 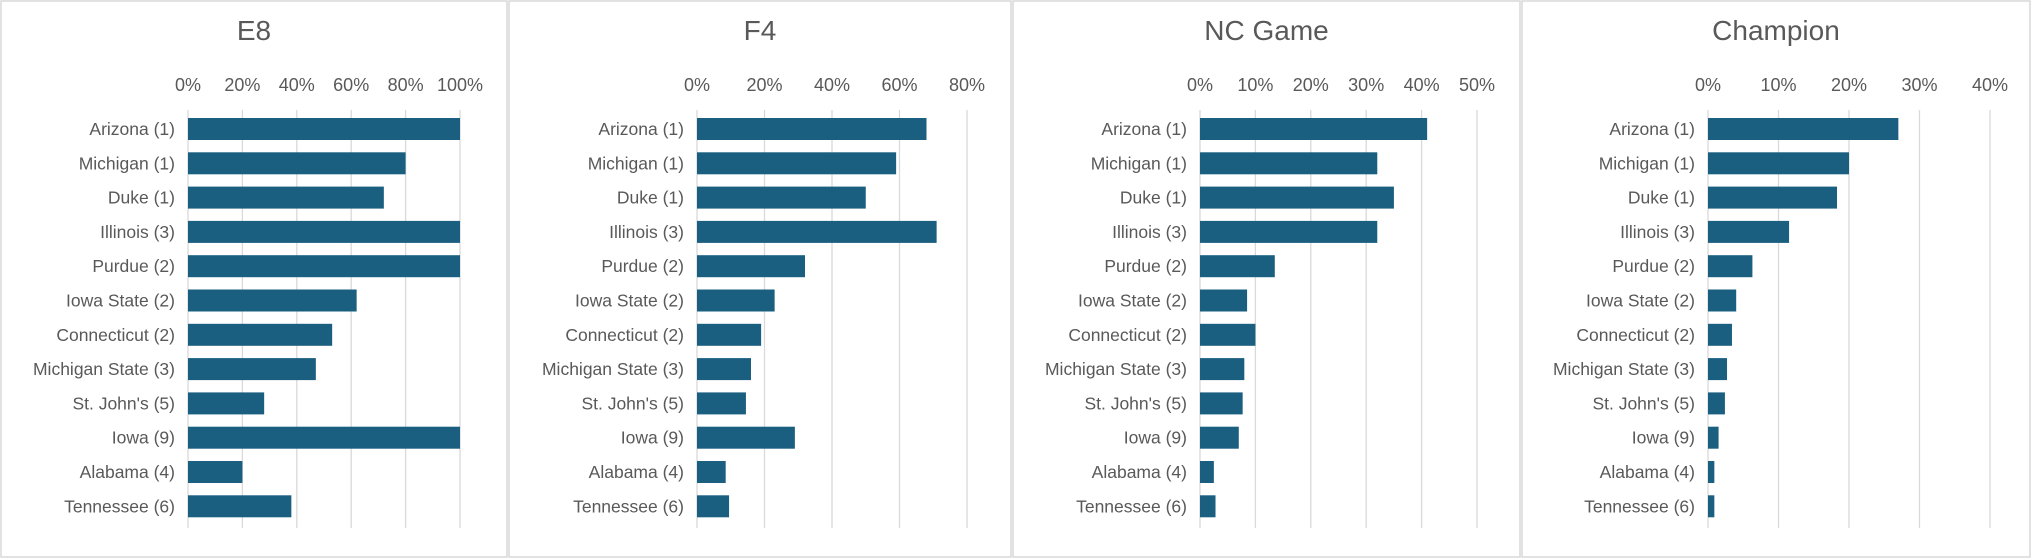 I want to click on x-tick-label: 60%, so click(x=351, y=85).